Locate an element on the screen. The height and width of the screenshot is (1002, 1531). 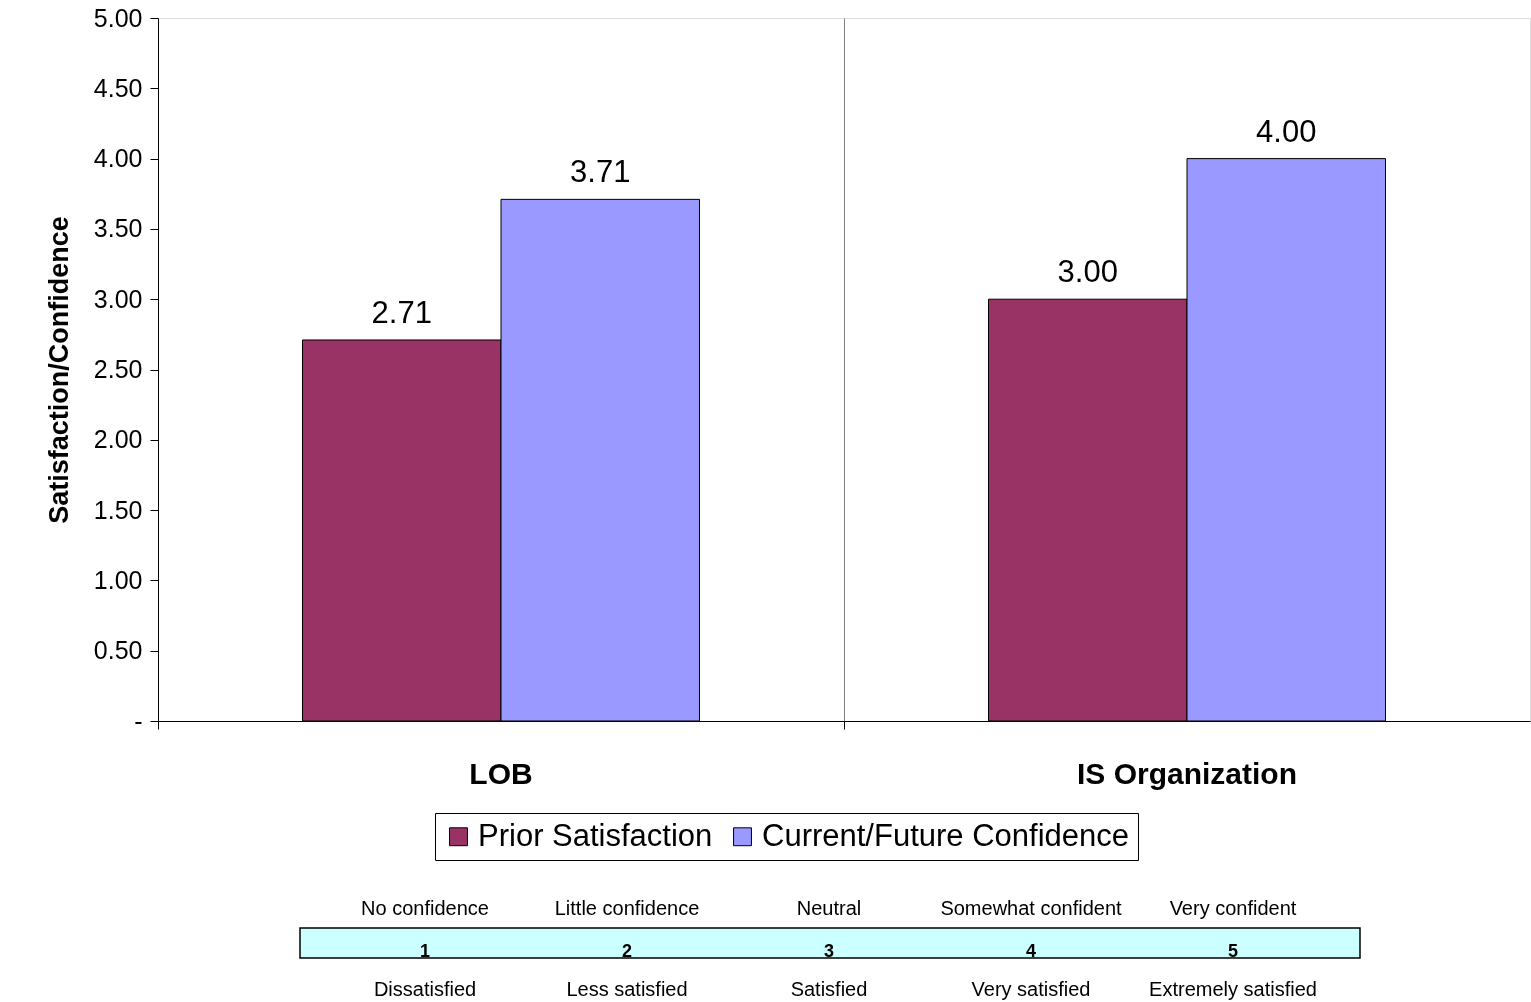
text: Very satisfied is located at coordinates (1031, 989).